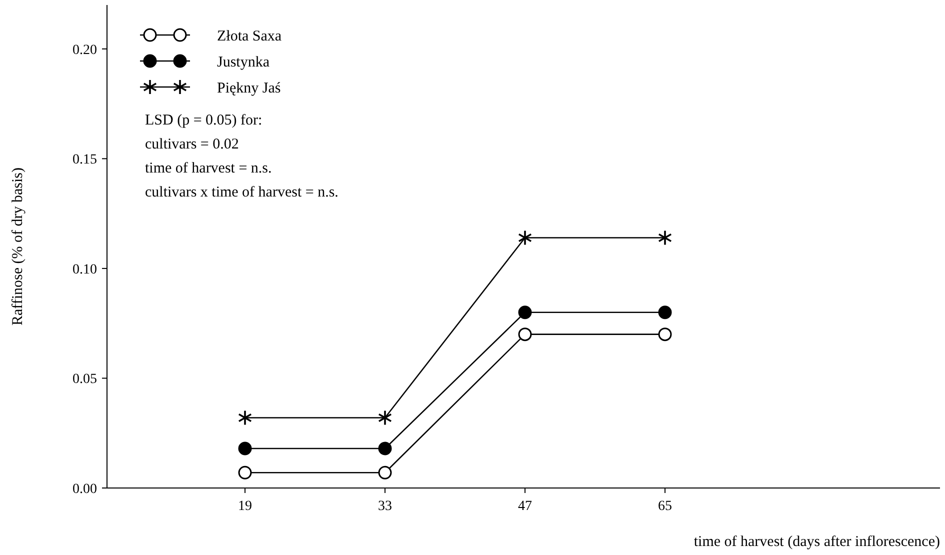 The image size is (945, 555). What do you see at coordinates (665, 506) in the screenshot?
I see `x-tick-label: 65` at bounding box center [665, 506].